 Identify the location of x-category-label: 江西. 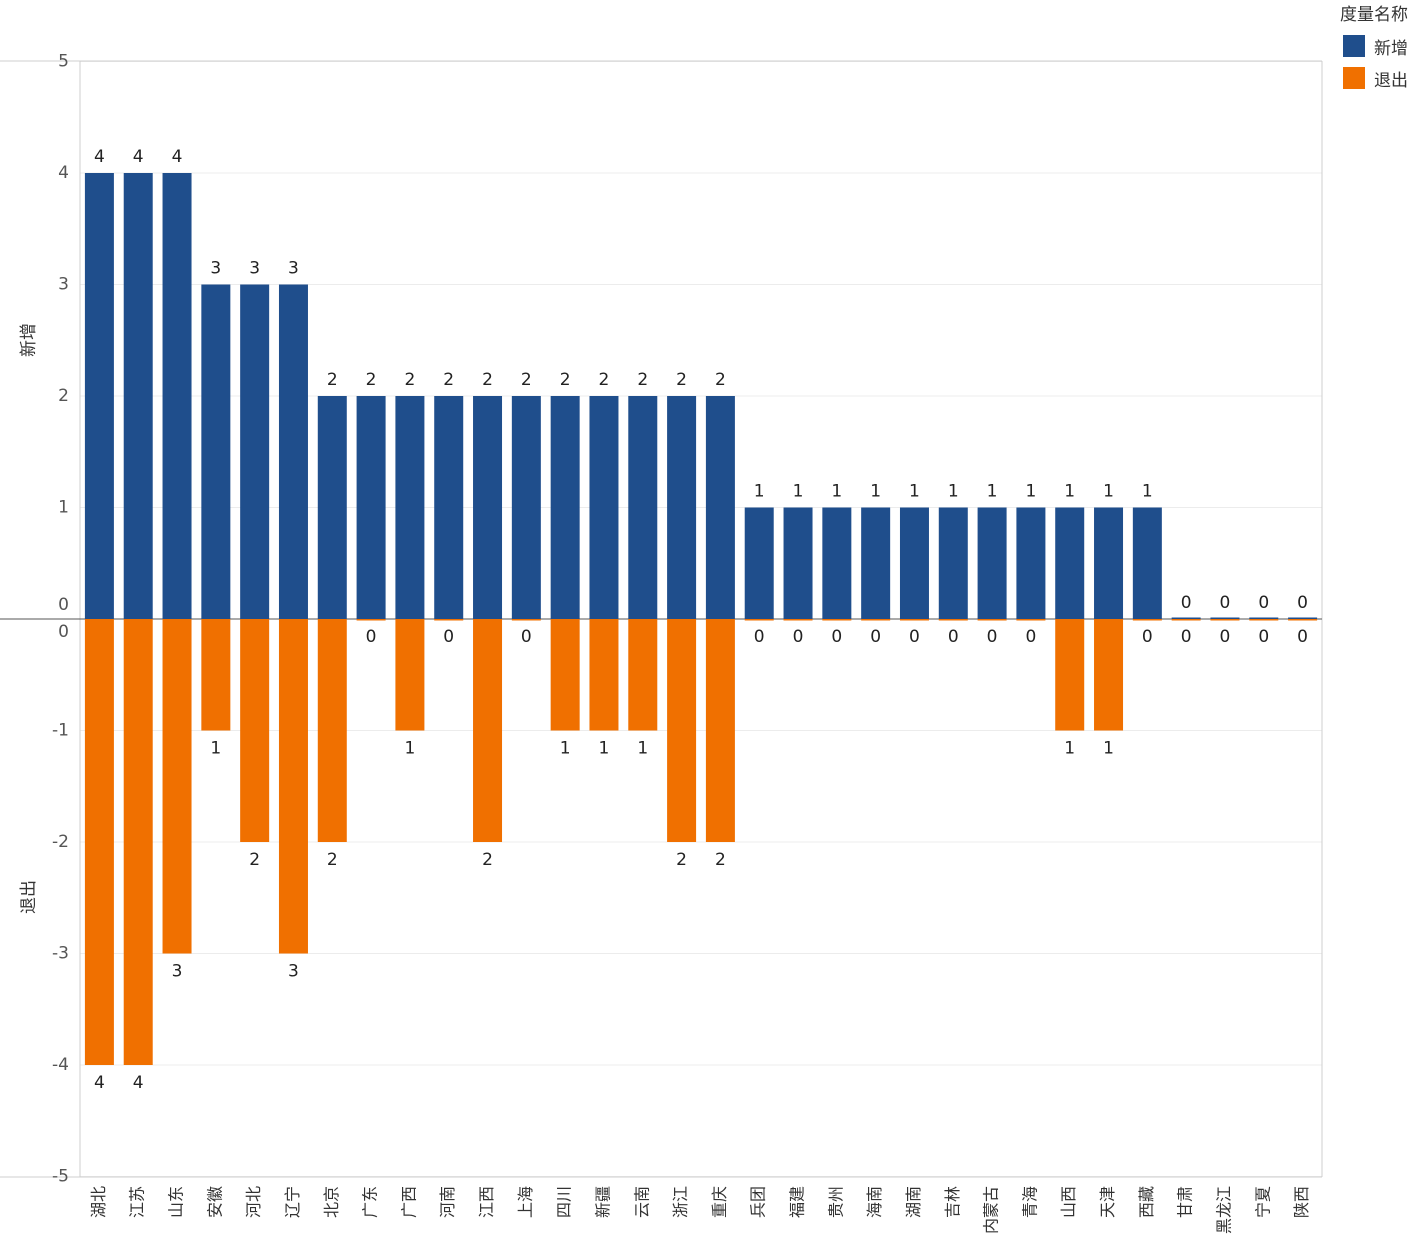
(486, 1202).